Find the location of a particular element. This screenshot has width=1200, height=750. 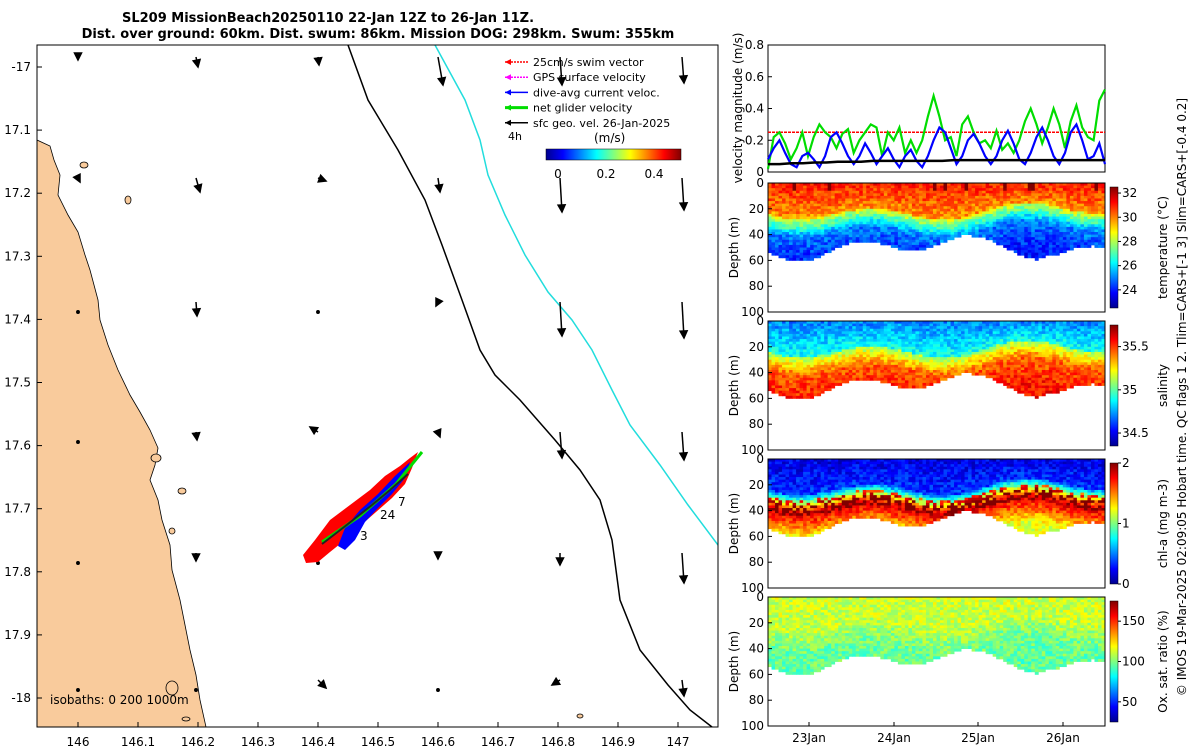

interval-label: 4h is located at coordinates (515, 136).